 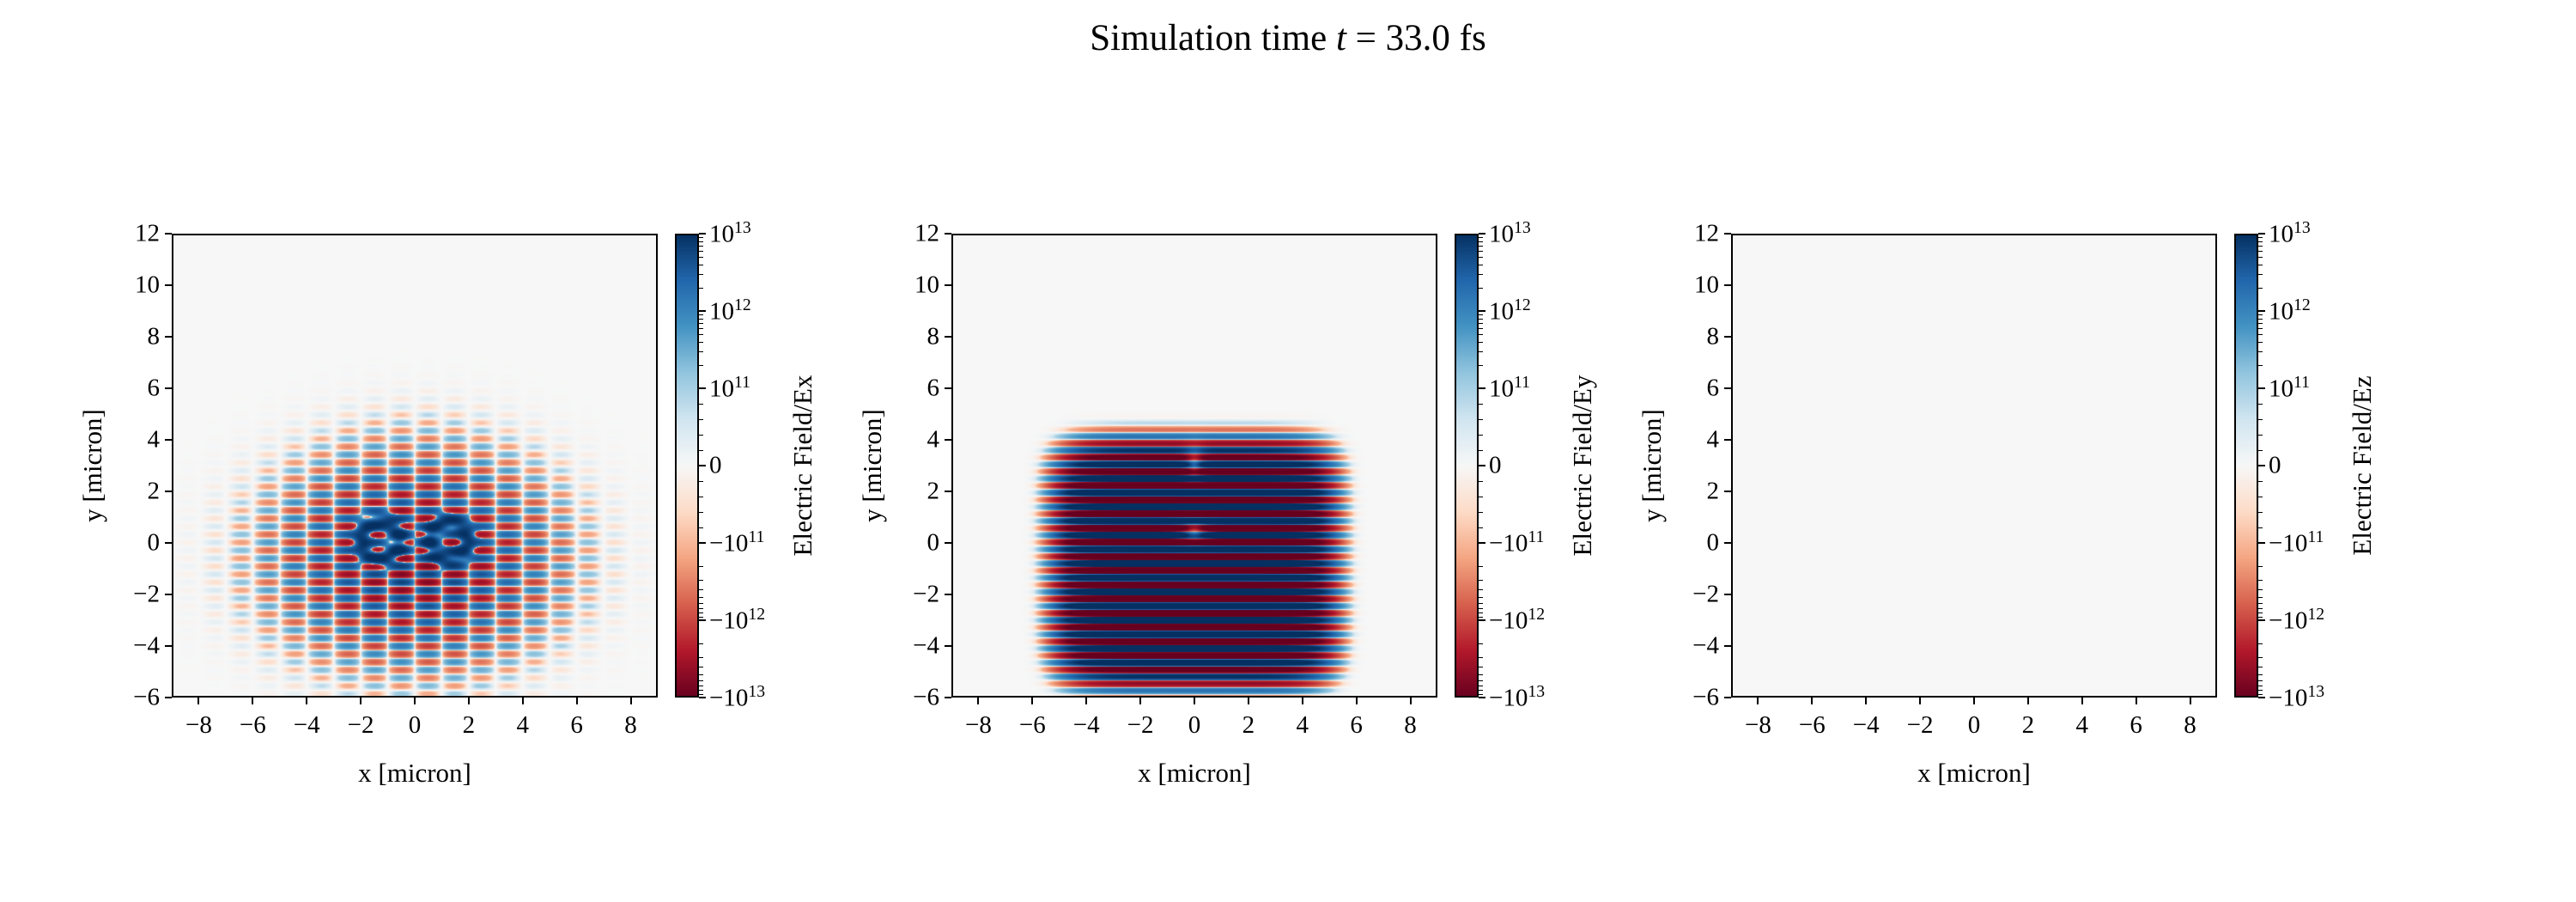 What do you see at coordinates (1652, 465) in the screenshot?
I see `y-axis-label: y [micron]` at bounding box center [1652, 465].